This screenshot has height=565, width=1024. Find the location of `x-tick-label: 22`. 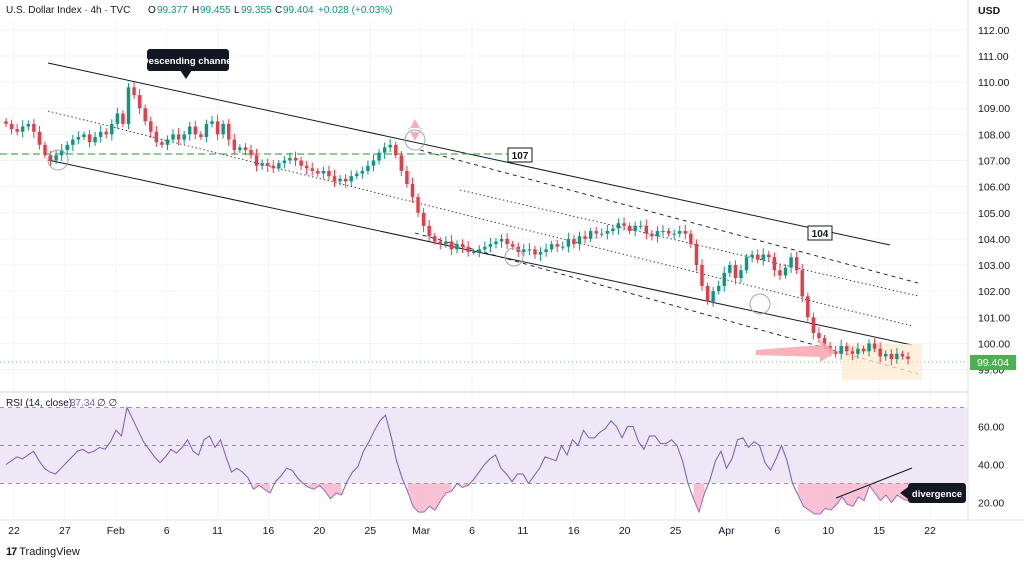

x-tick-label: 22 is located at coordinates (14, 531).